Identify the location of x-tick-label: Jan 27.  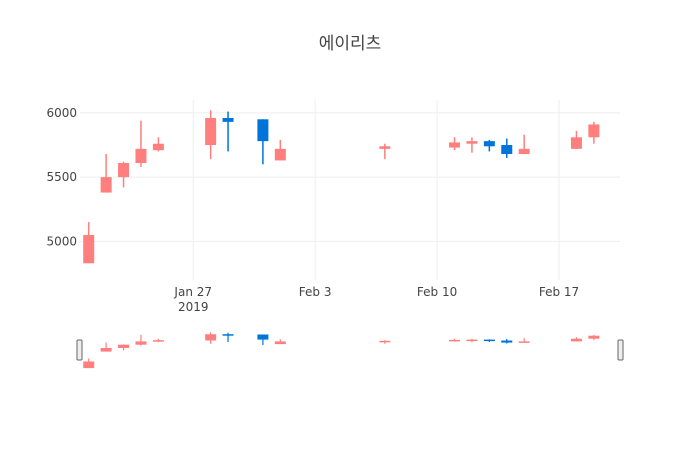
(192, 292).